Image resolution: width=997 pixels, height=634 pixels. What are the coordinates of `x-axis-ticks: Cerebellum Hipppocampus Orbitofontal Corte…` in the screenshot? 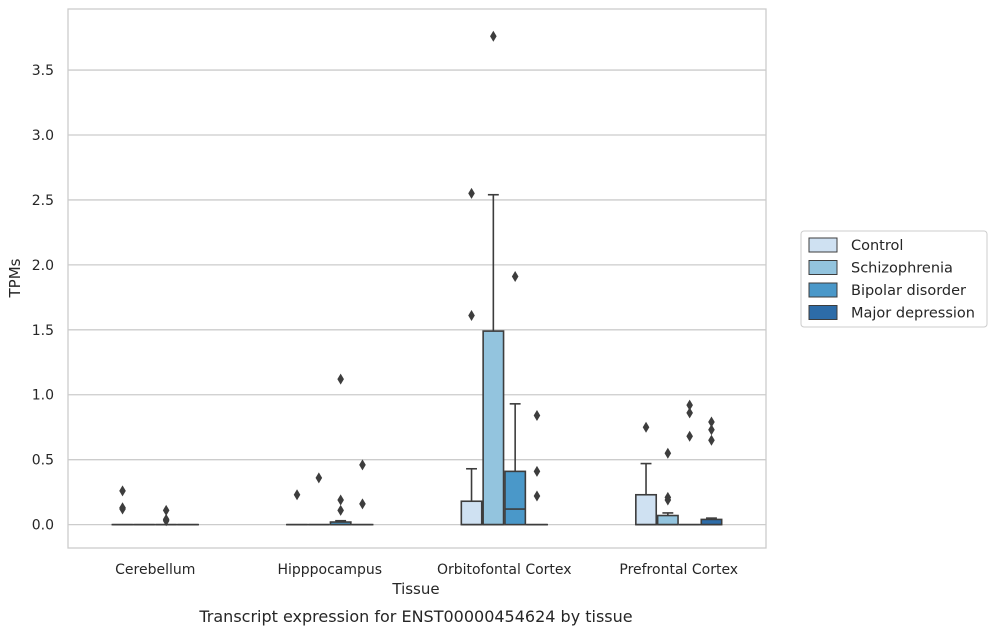 It's located at (426, 570).